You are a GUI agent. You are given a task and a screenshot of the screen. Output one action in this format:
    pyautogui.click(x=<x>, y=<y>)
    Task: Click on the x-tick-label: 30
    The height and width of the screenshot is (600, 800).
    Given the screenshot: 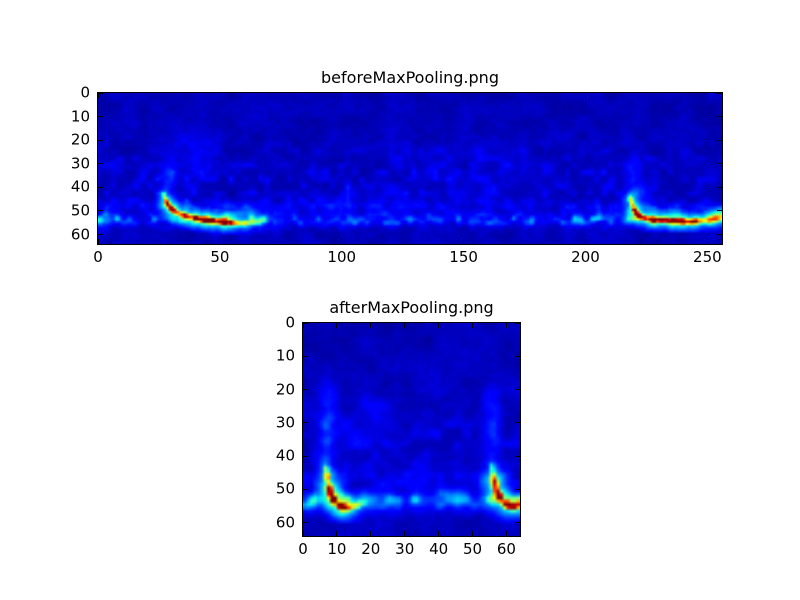 What is the action you would take?
    pyautogui.click(x=405, y=549)
    